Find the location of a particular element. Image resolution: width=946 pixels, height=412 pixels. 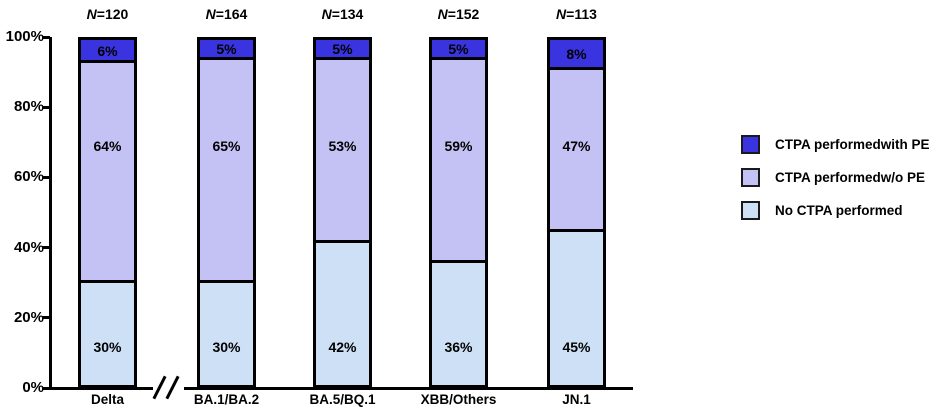

y-tick-label: 40% is located at coordinates (28, 247).